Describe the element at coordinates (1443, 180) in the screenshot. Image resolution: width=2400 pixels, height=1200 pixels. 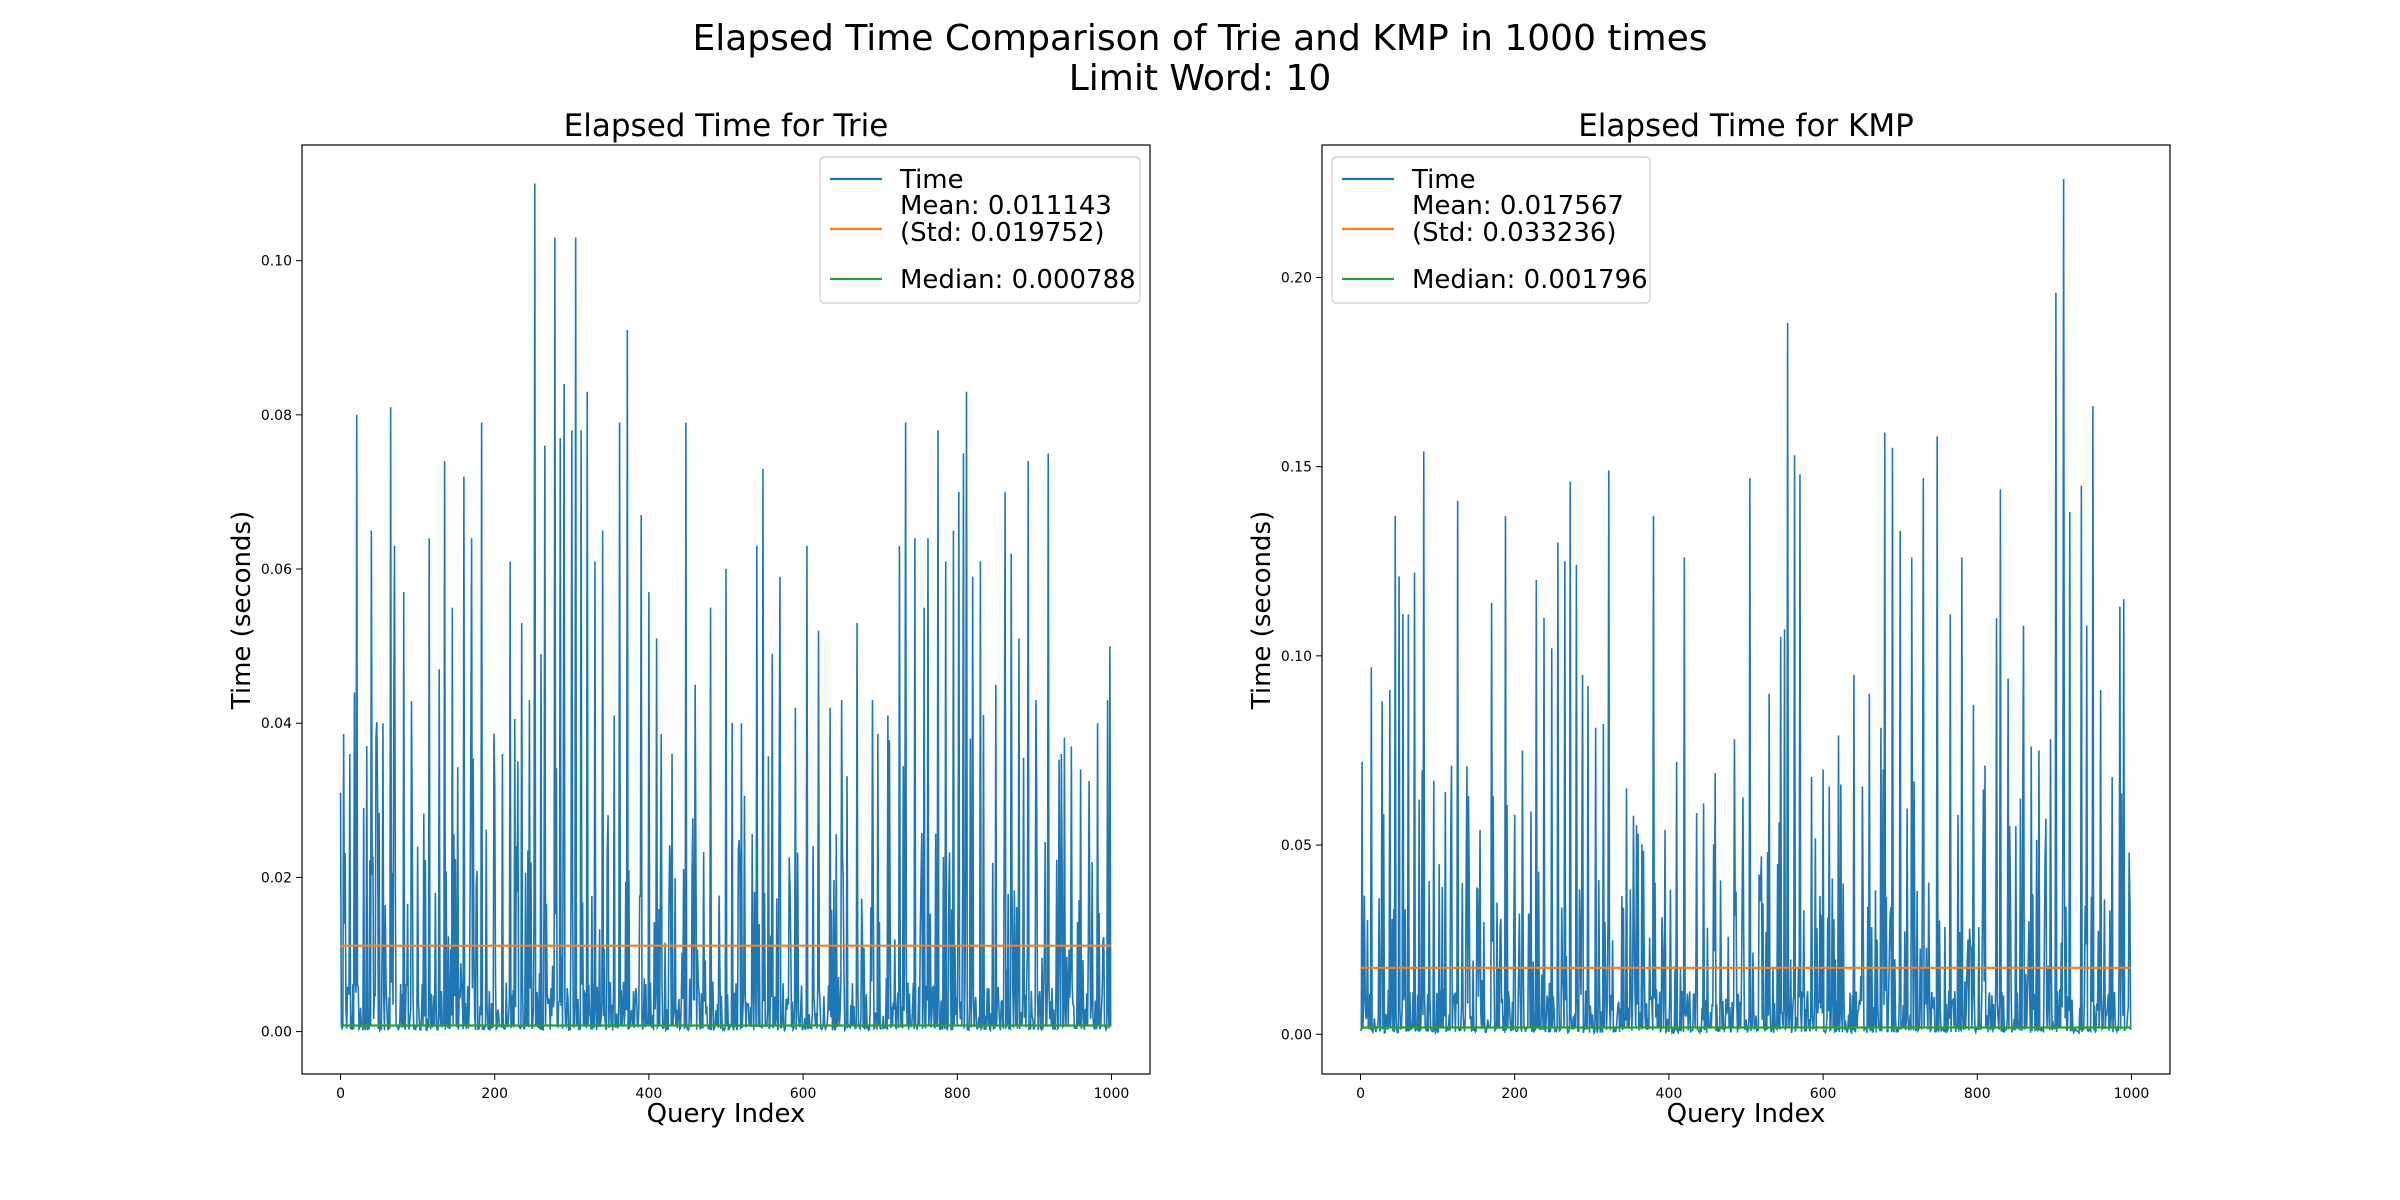
I see `kmp-legend-time-label: Time` at that location.